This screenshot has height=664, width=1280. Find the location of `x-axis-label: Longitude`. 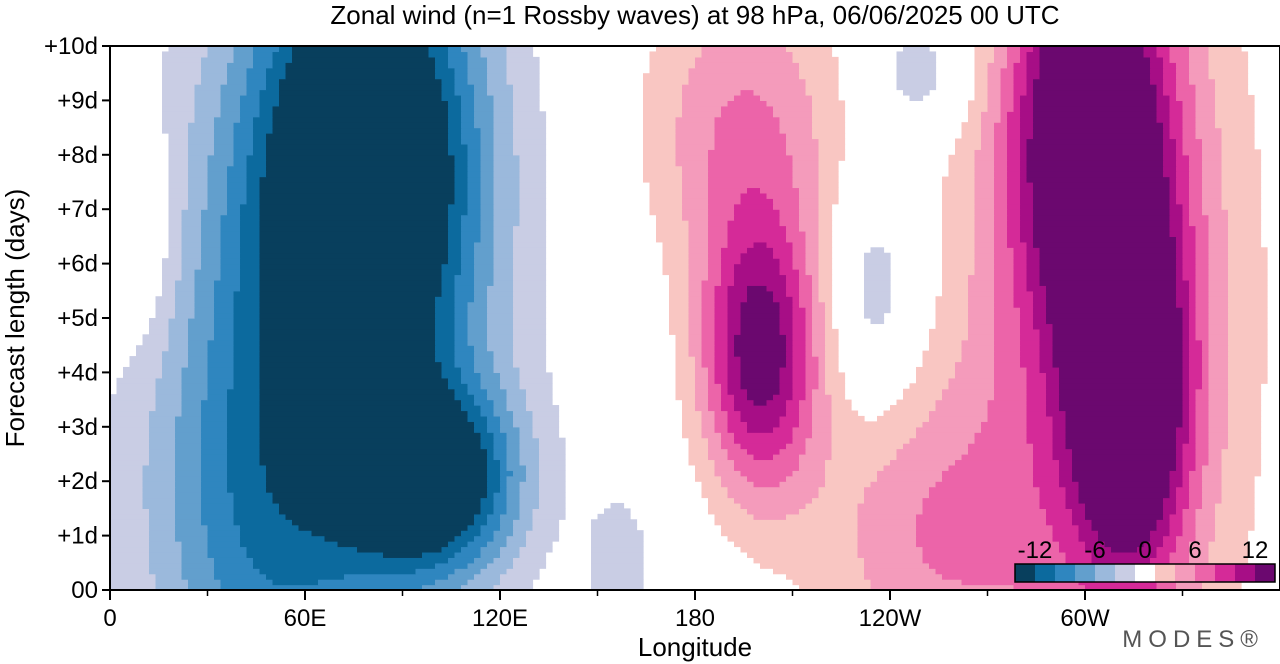

x-axis-label: Longitude is located at coordinates (695, 647).